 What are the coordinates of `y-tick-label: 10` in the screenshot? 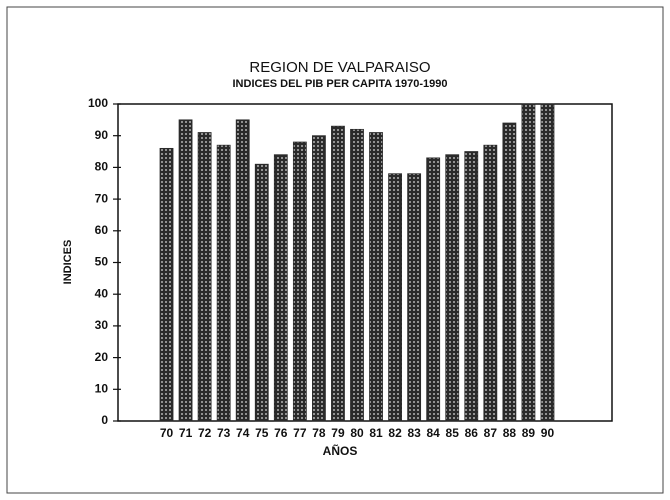 It's located at (102, 388).